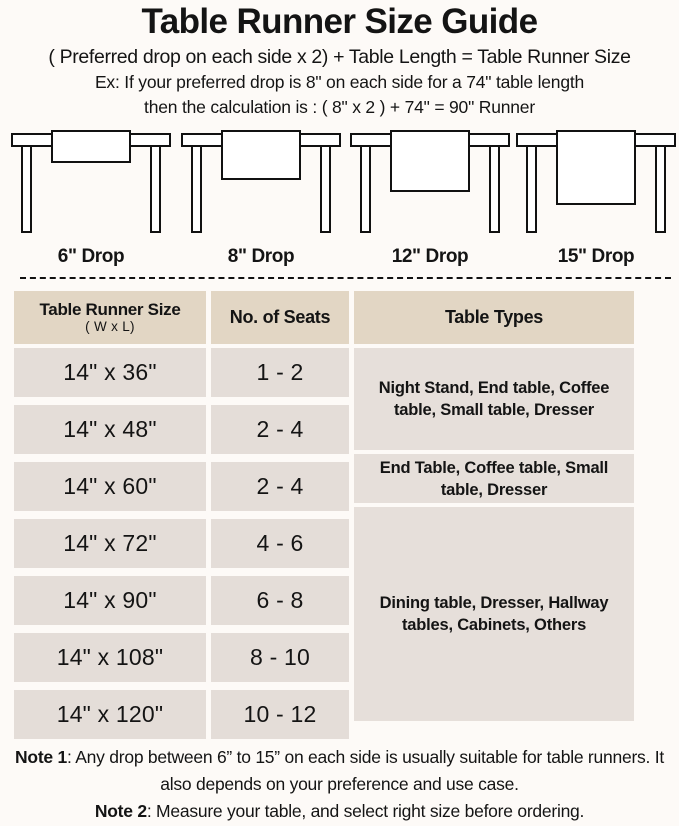  Describe the element at coordinates (110, 600) in the screenshot. I see `cell-size: 14" x 90"` at that location.